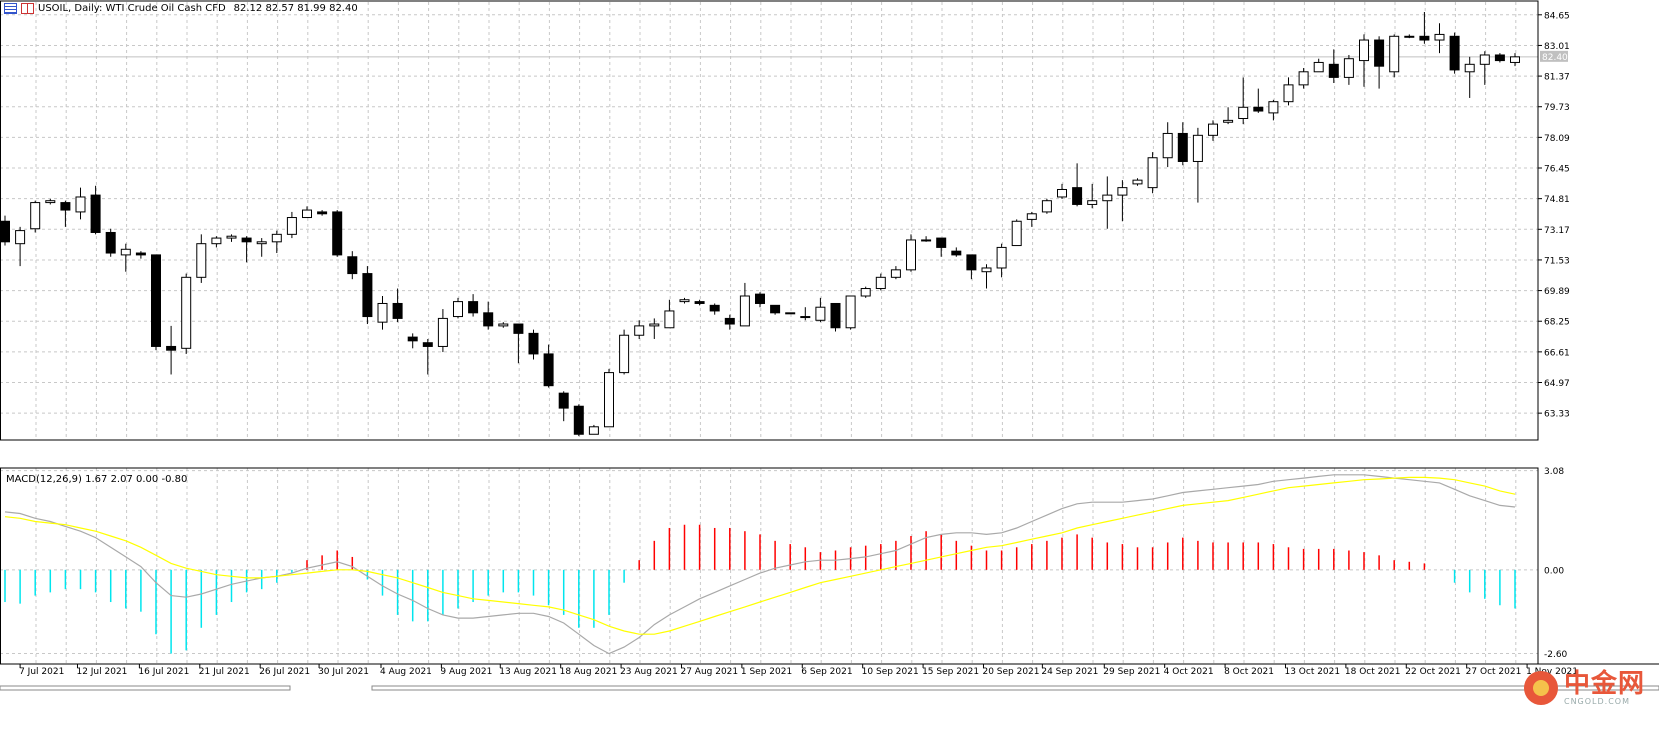 This screenshot has height=733, width=1659. I want to click on date-tick-label: 18 Oct 2021, so click(1373, 672).